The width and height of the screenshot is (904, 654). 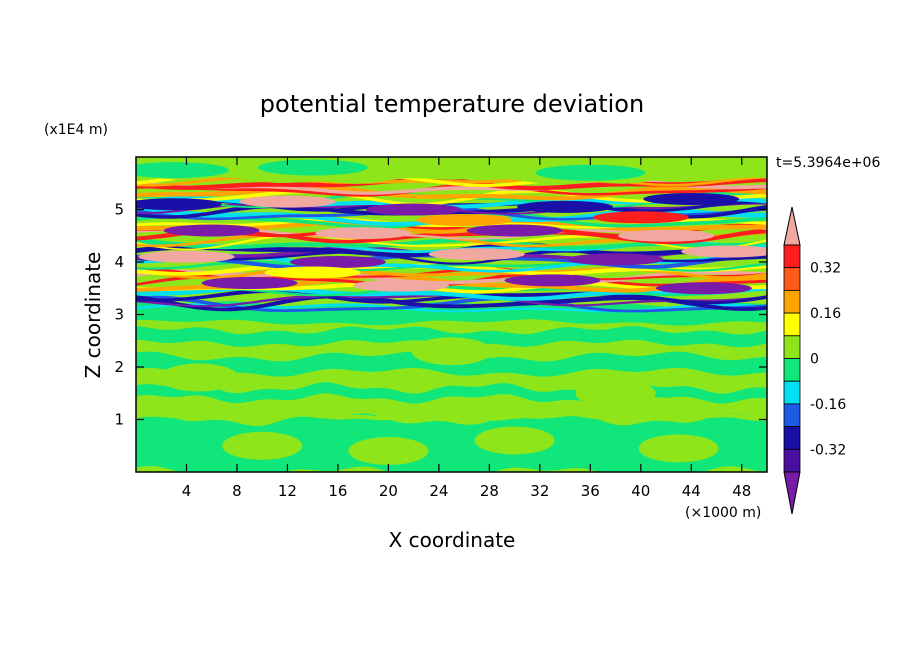 I want to click on x-tick-label: 32, so click(x=539, y=491).